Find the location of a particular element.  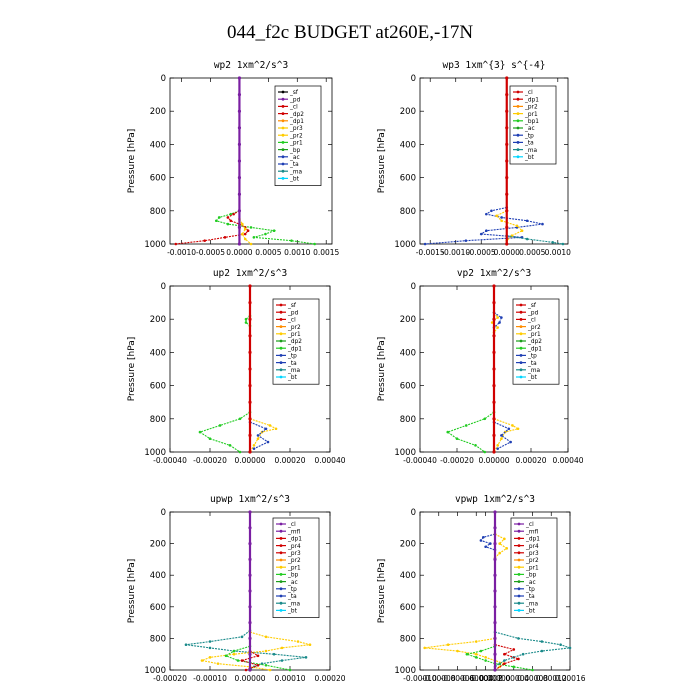

legend-entry: _mfl is located at coordinates (294, 532).